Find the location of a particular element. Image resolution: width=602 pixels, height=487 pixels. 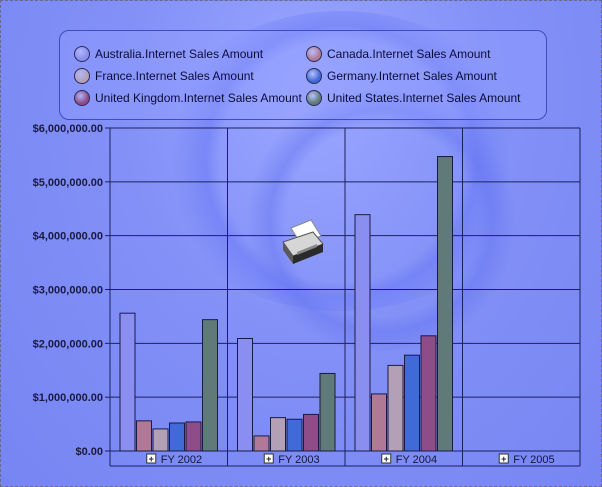

legend-label: Canada.Internet Sales Amount is located at coordinates (409, 54).